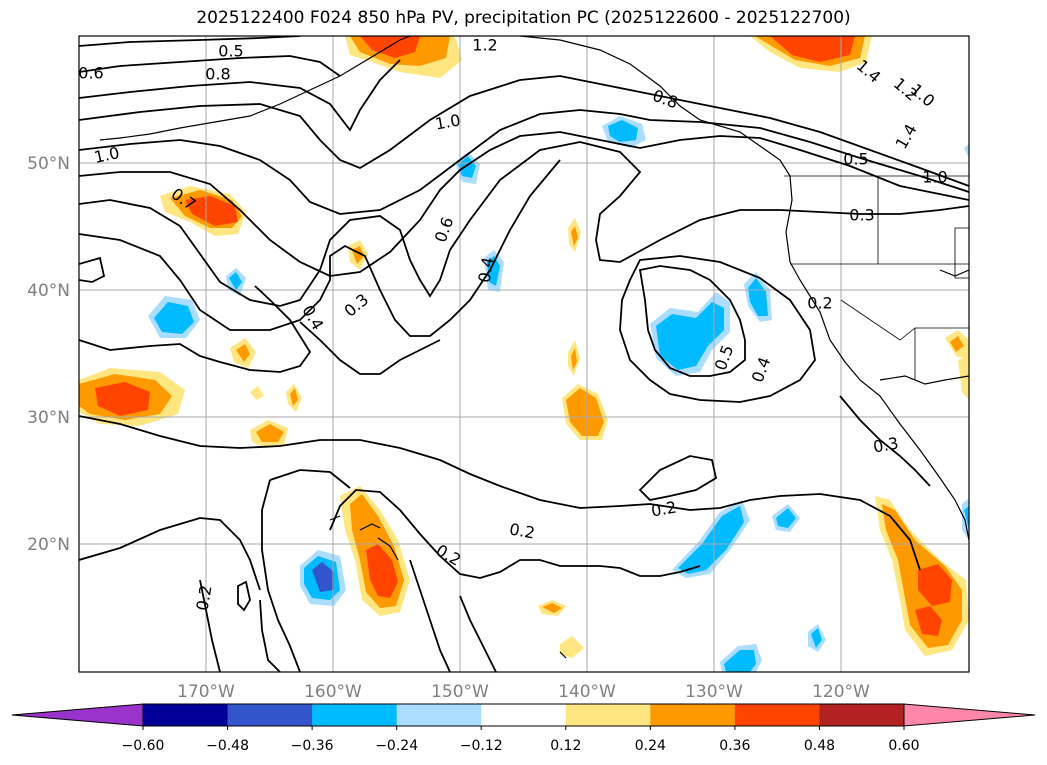  What do you see at coordinates (396, 746) in the screenshot?
I see `colorbar-tick-label: −0.24` at bounding box center [396, 746].